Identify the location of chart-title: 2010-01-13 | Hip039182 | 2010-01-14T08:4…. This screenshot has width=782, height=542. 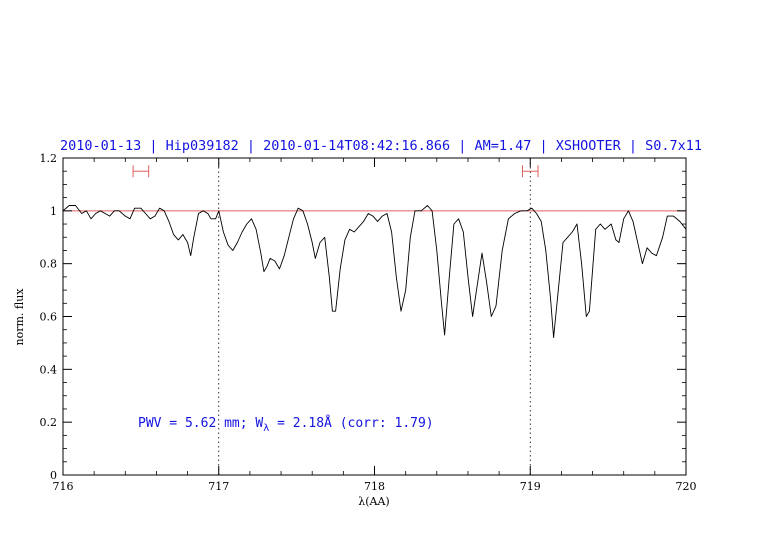
(381, 146).